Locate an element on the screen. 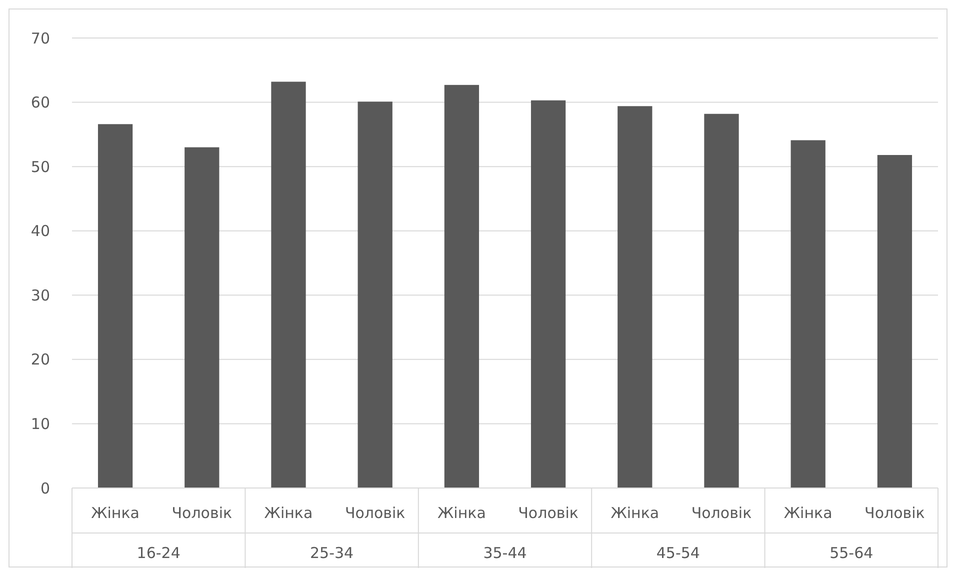 Image resolution: width=956 pixels, height=579 pixels. y-tick-label: 0 is located at coordinates (45, 488).